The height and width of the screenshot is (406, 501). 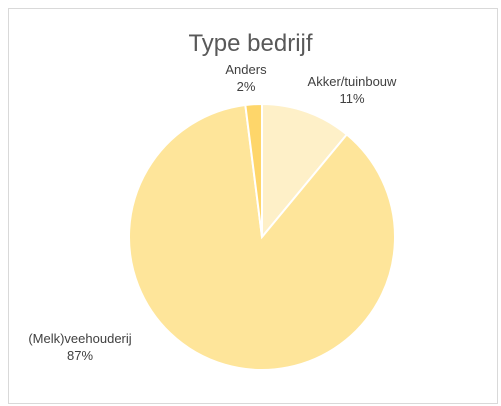 I want to click on chart-title: Type bedrijf, so click(x=250, y=43).